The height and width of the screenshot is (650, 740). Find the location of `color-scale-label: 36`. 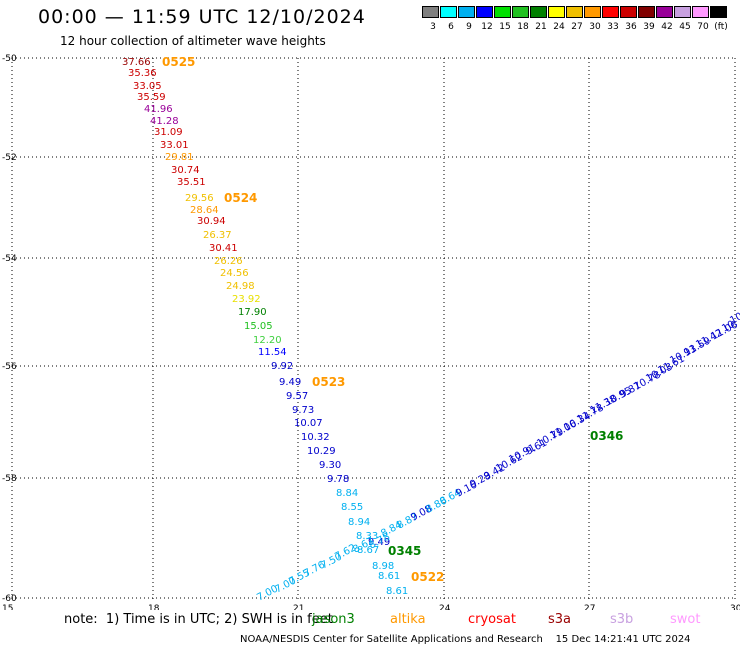

color-scale-label: 36 is located at coordinates (631, 27).